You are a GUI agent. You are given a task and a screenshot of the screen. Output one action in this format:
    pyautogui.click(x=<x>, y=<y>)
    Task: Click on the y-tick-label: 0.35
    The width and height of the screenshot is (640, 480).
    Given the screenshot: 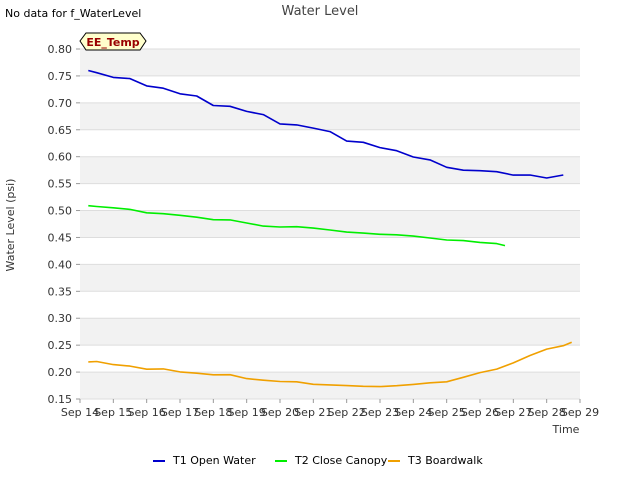 What is the action you would take?
    pyautogui.click(x=60, y=291)
    